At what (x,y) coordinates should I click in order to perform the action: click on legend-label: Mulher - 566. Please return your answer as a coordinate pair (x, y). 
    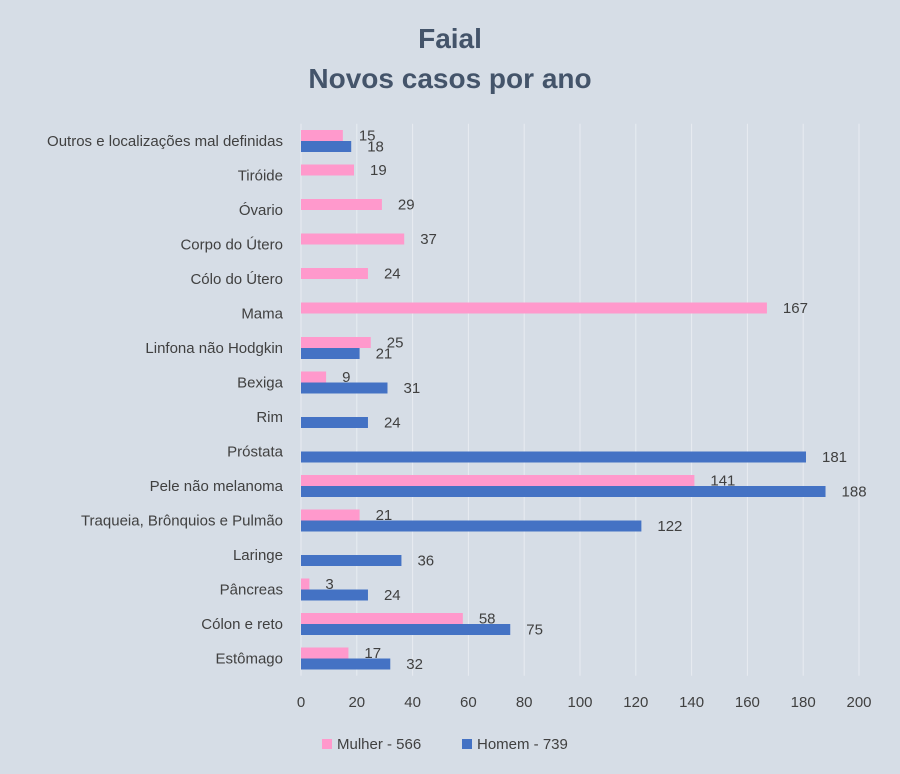
    Looking at the image, I should click on (379, 744).